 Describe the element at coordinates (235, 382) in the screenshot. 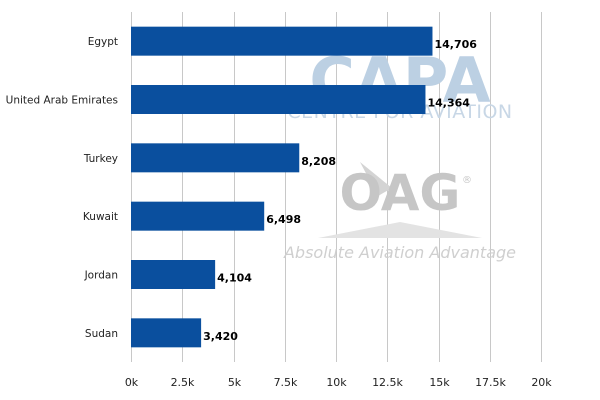

I see `x-tick-label: 5k` at that location.